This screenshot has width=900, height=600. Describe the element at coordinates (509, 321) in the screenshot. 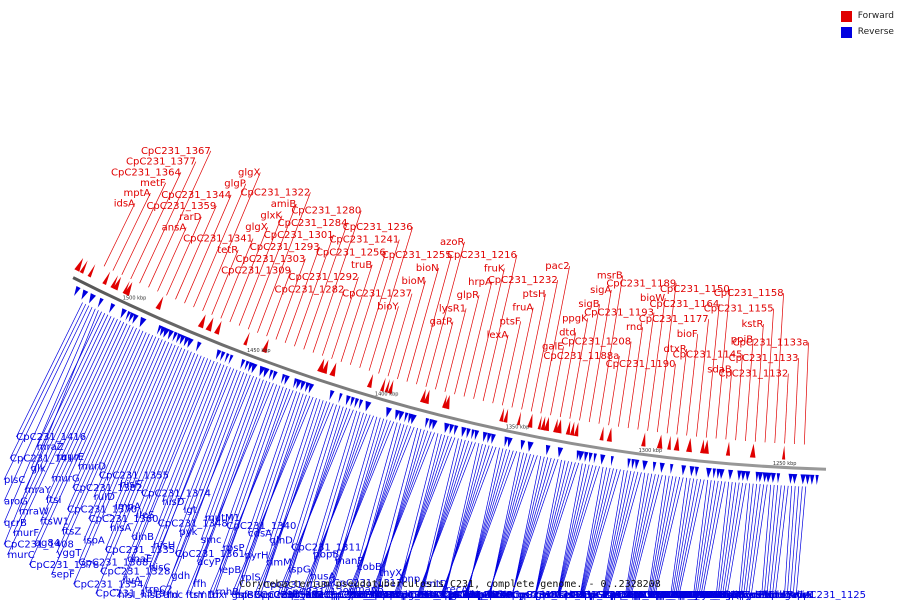

I see `forward-gene-label: ptsF` at that location.